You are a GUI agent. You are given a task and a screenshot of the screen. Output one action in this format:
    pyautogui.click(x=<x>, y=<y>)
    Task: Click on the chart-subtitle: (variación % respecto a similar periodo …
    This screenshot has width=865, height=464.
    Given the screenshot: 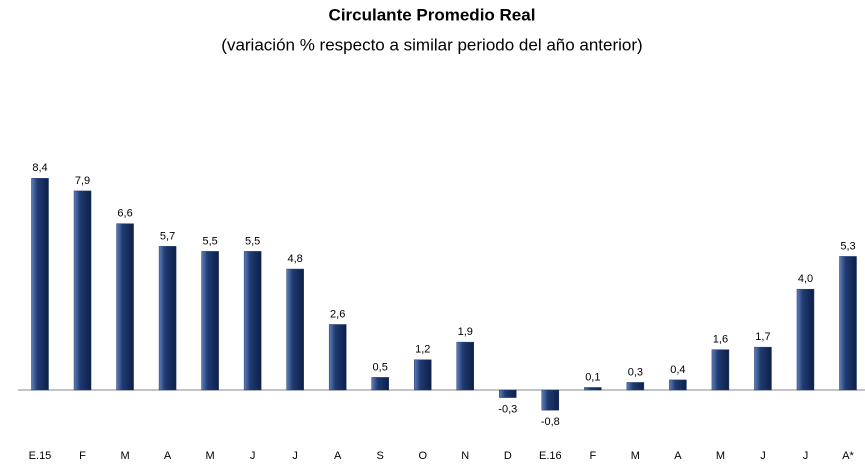 What is the action you would take?
    pyautogui.click(x=431, y=44)
    